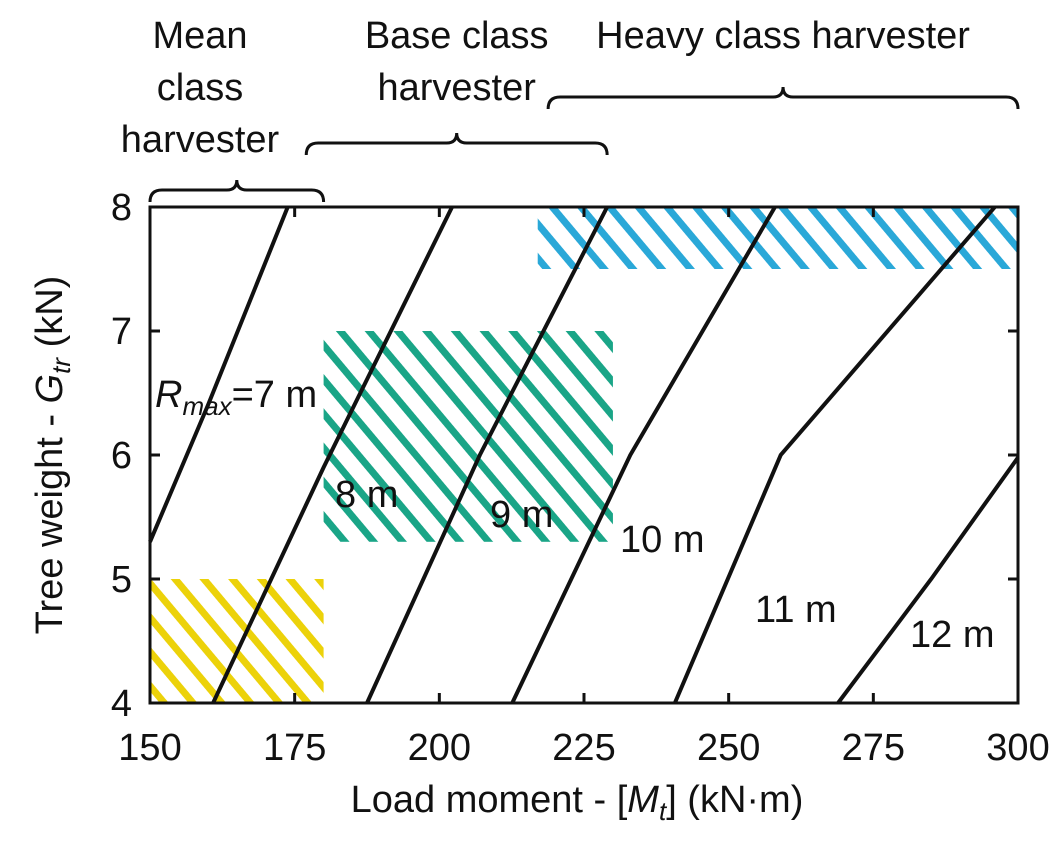  I want to click on curve-label: Rmax=7 m, so click(236, 397).